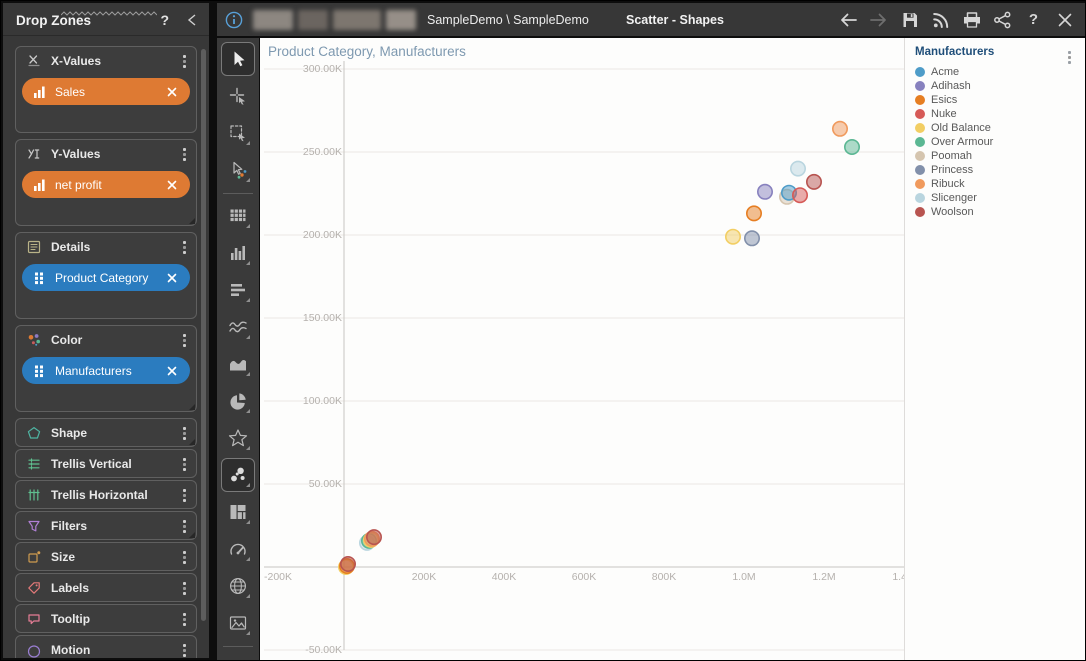  Describe the element at coordinates (238, 623) in the screenshot. I see `image-tool` at that location.